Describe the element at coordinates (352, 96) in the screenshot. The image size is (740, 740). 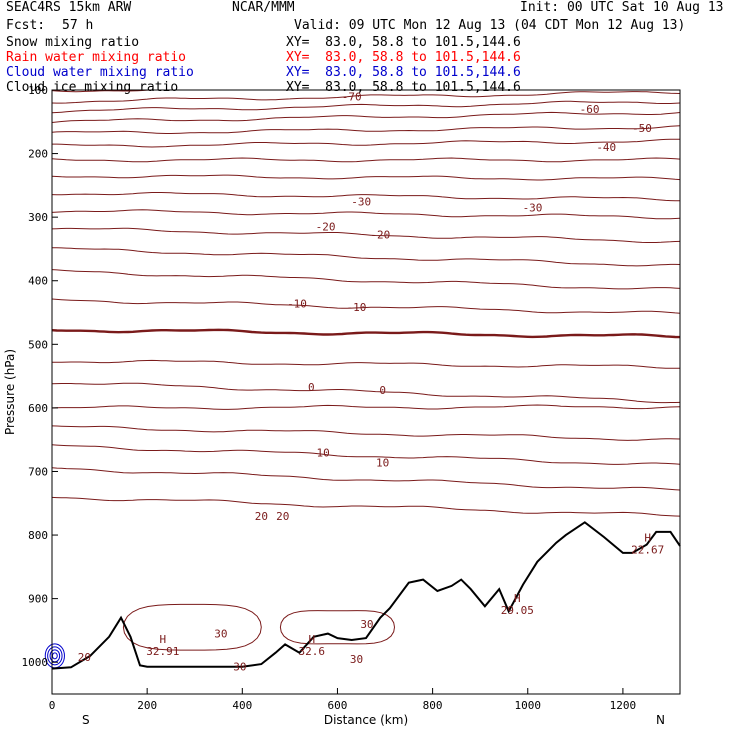
I see `contour-label: -70` at that location.